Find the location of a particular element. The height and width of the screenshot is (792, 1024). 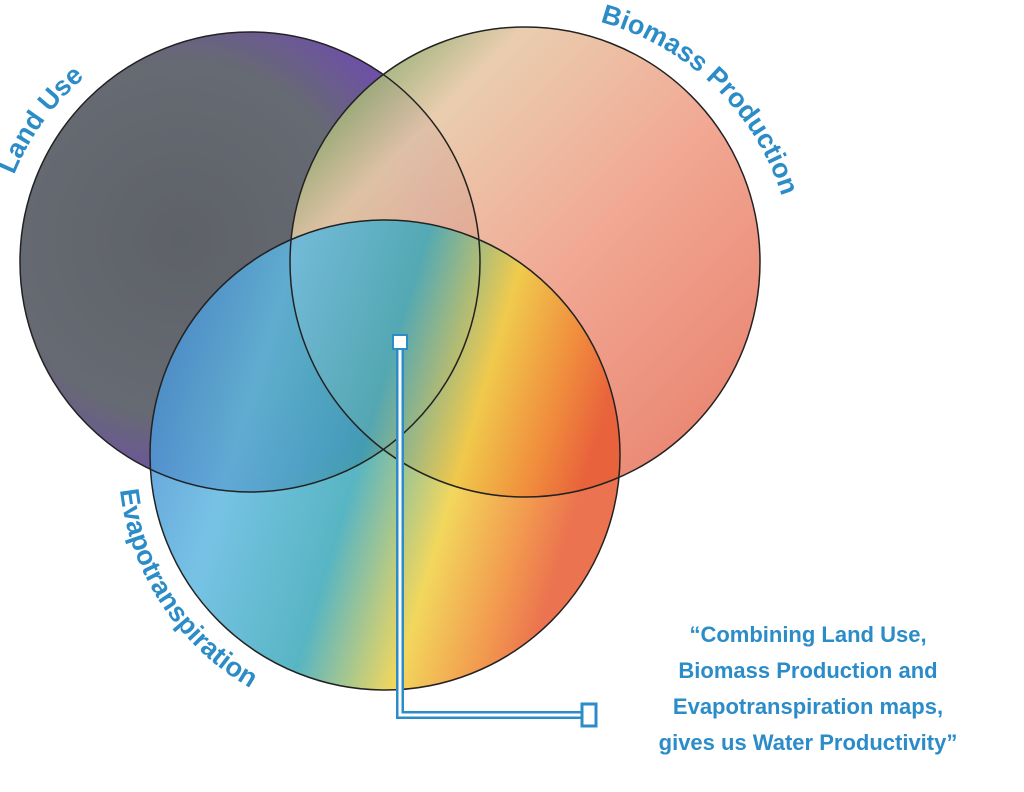

quote-line: “Combining Land Use, is located at coordinates (807, 634).